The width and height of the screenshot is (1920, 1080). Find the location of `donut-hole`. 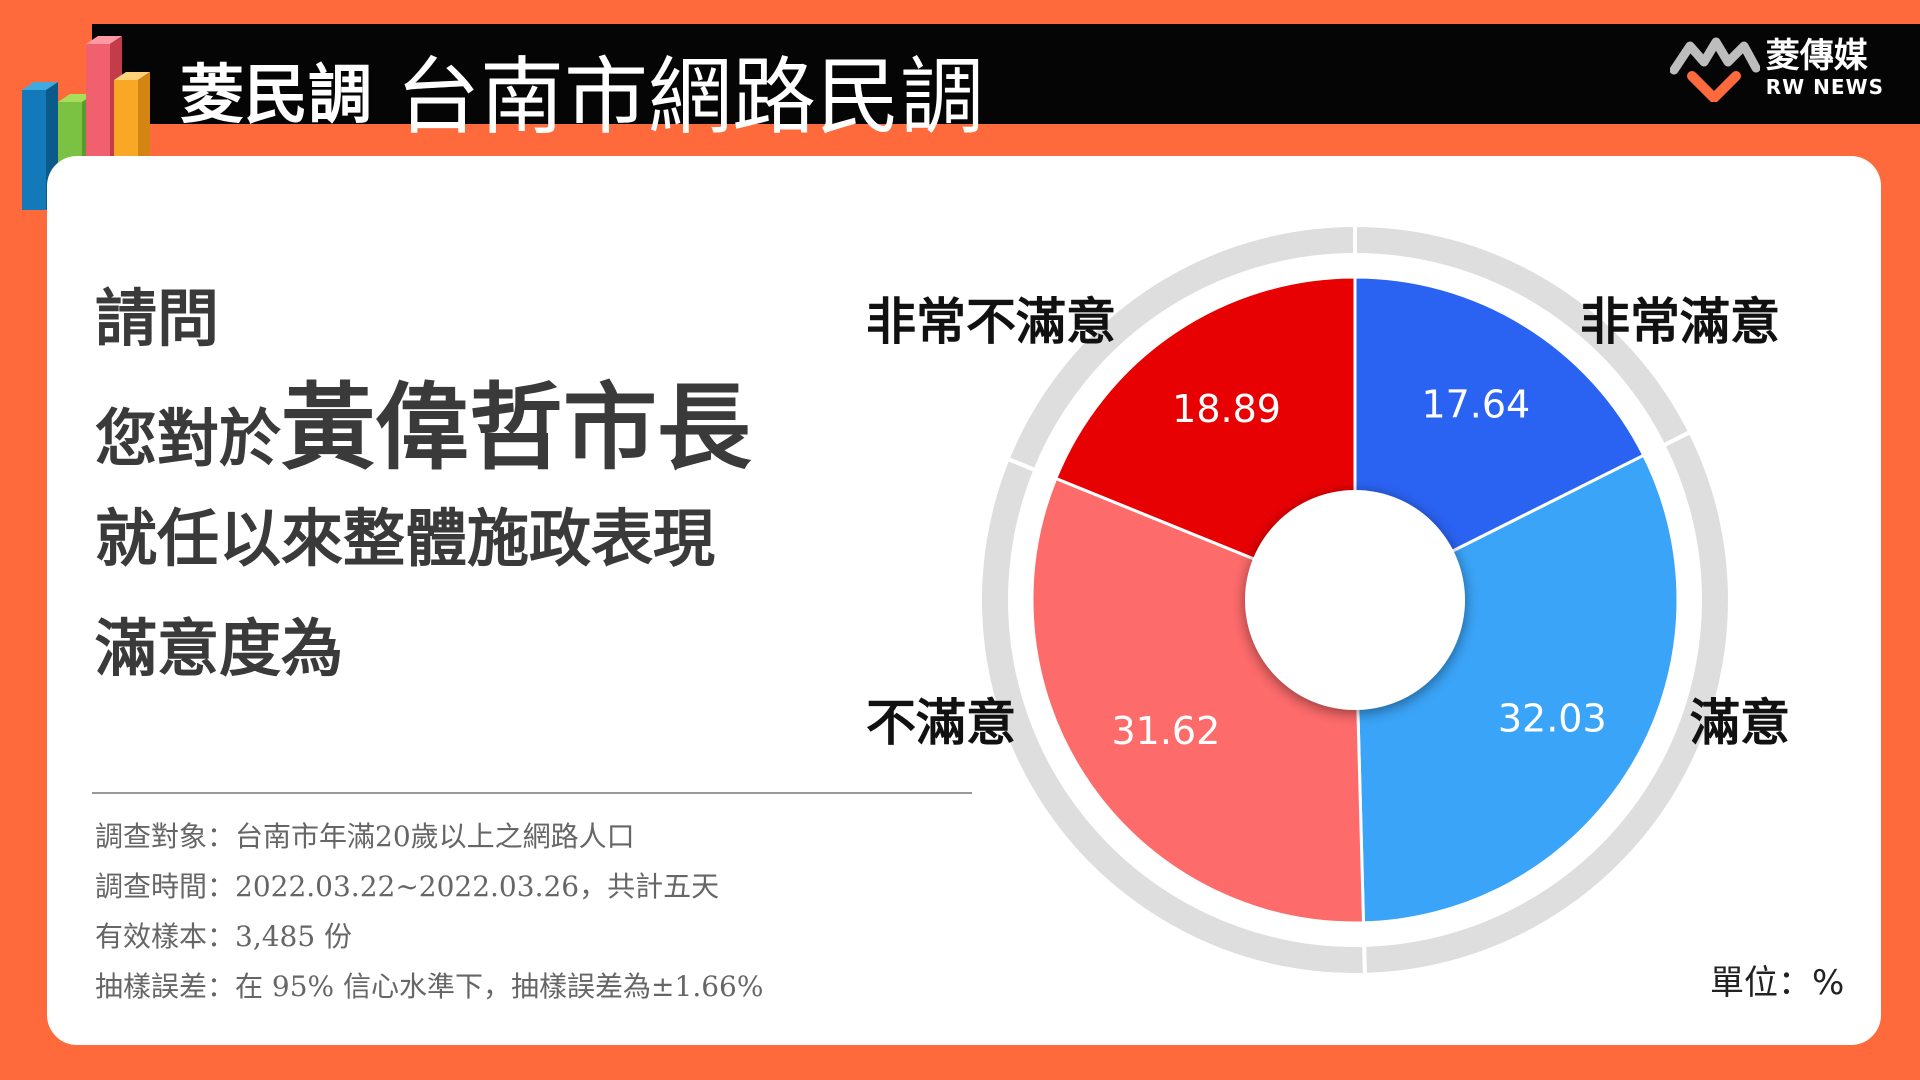

donut-hole is located at coordinates (1355, 600).